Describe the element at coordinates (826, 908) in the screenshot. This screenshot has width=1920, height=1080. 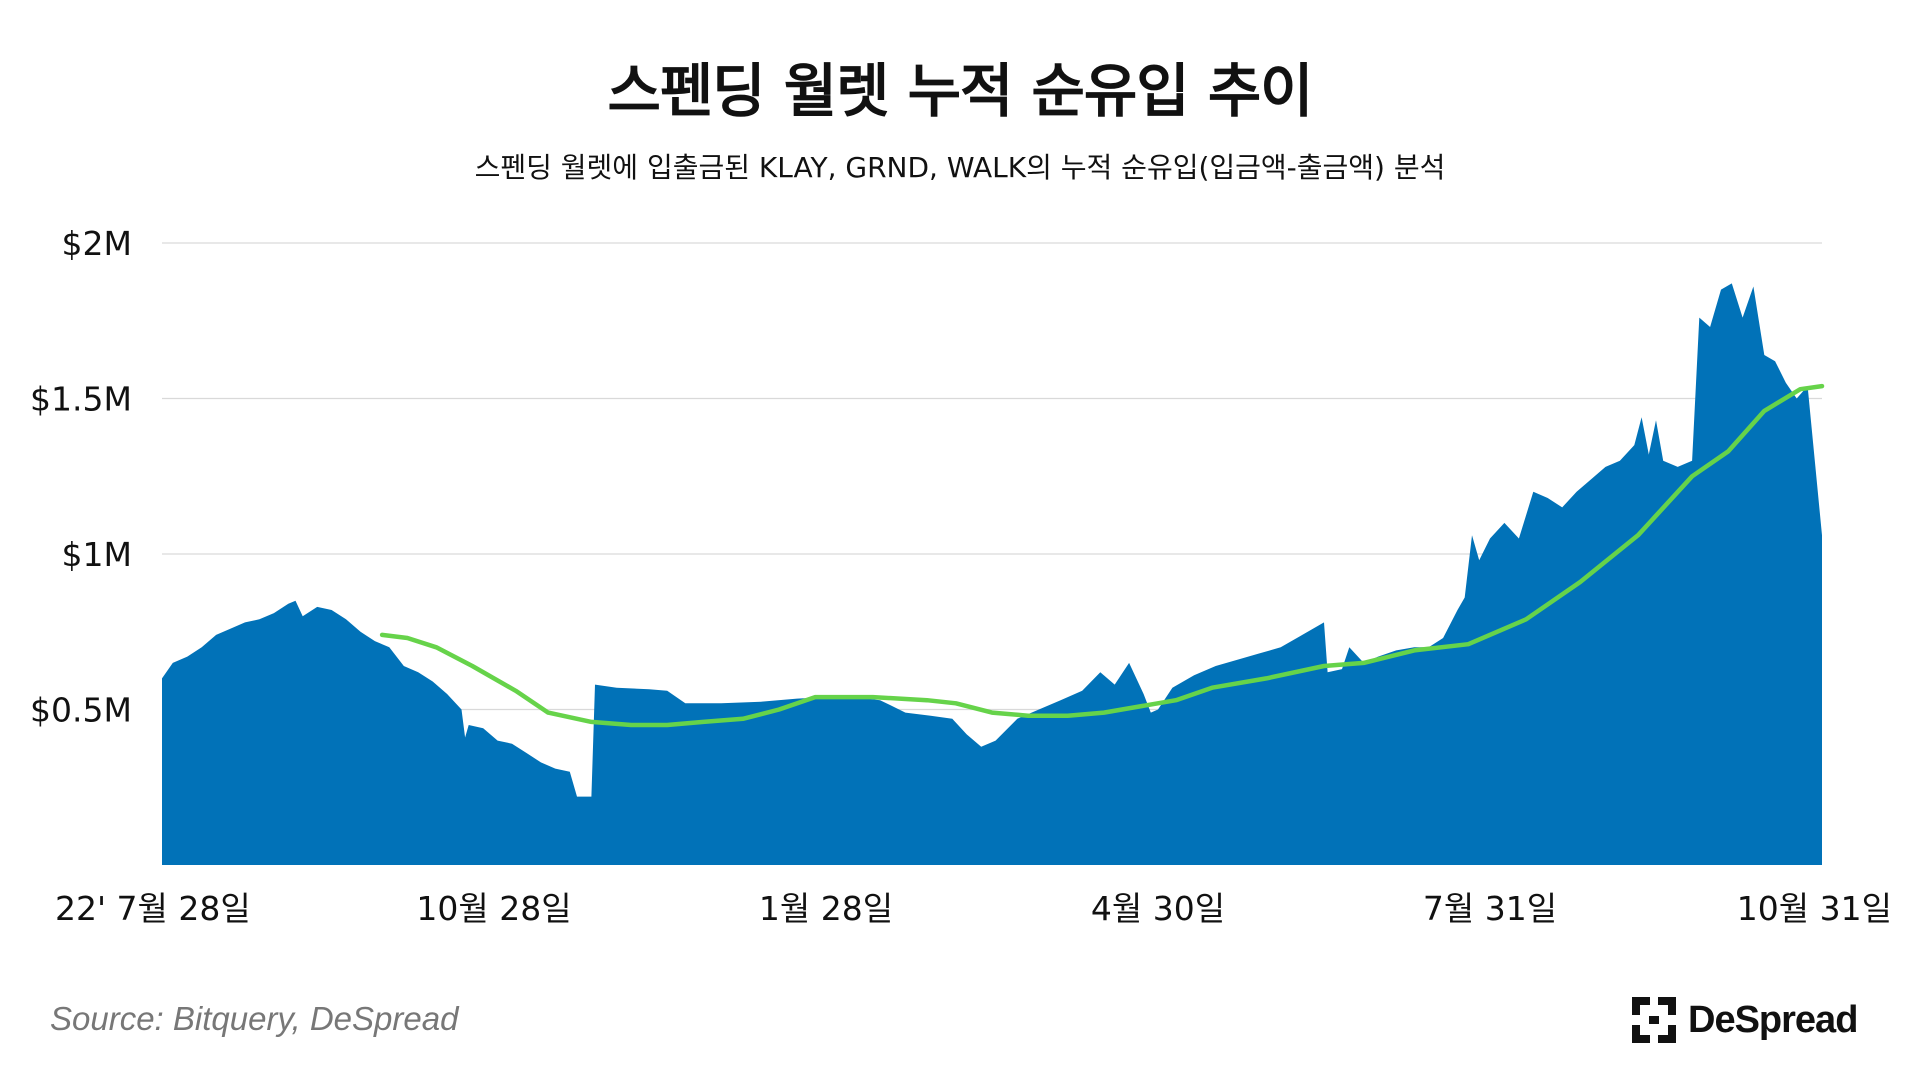
I see `x-tick-label: 1월 28일` at that location.